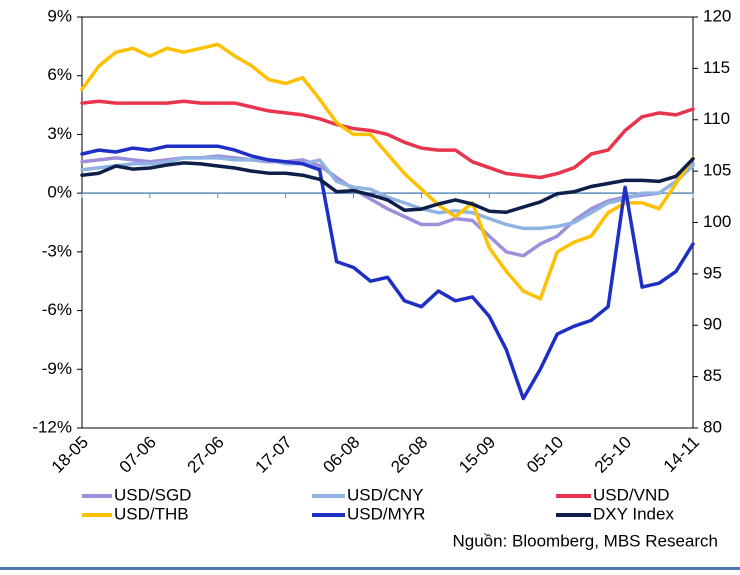  Describe the element at coordinates (712, 272) in the screenshot. I see `y2-tick-label: 95` at that location.